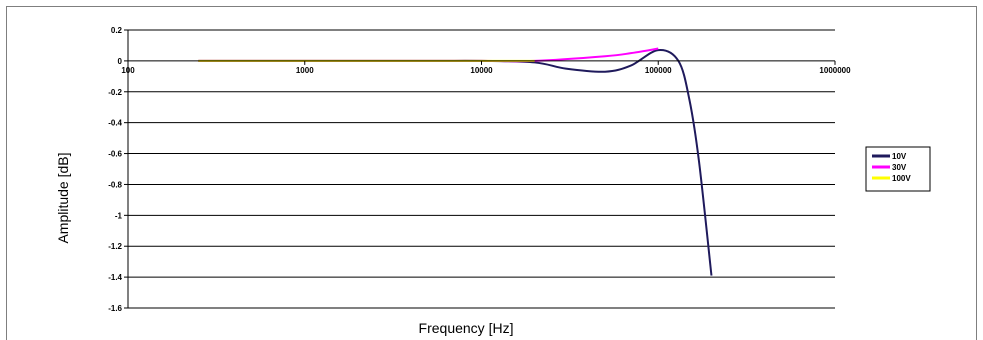  Describe the element at coordinates (115, 169) in the screenshot. I see `y-axis-tick-labels: 0.2 0 -0.2 -0.4 -0.6 -0.8 -1 -1.2 -1.4 -1.6` at that location.